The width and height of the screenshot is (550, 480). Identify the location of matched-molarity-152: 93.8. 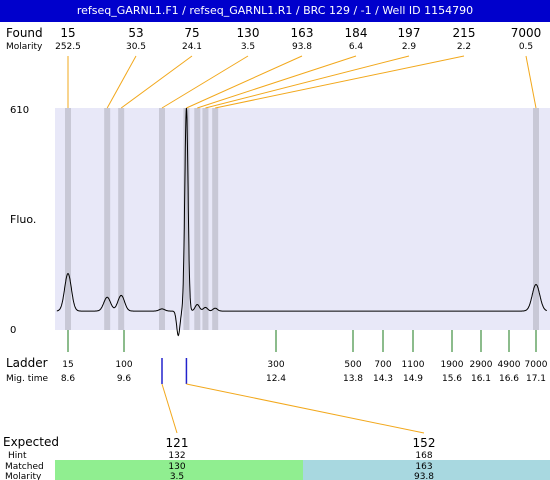
(424, 476).